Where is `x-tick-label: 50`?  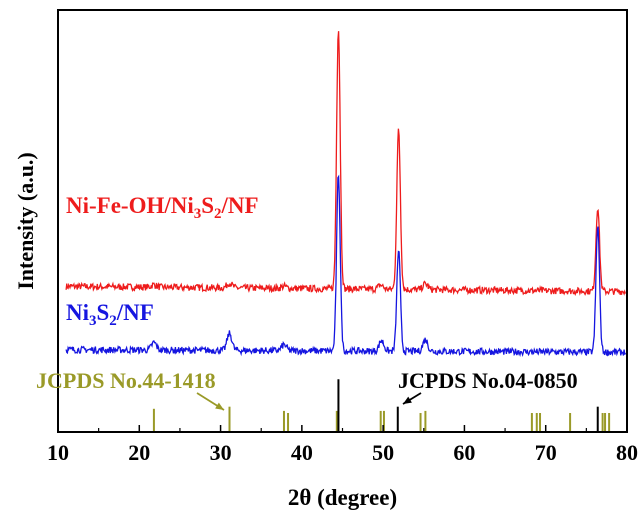 x-tick-label: 50 is located at coordinates (383, 452).